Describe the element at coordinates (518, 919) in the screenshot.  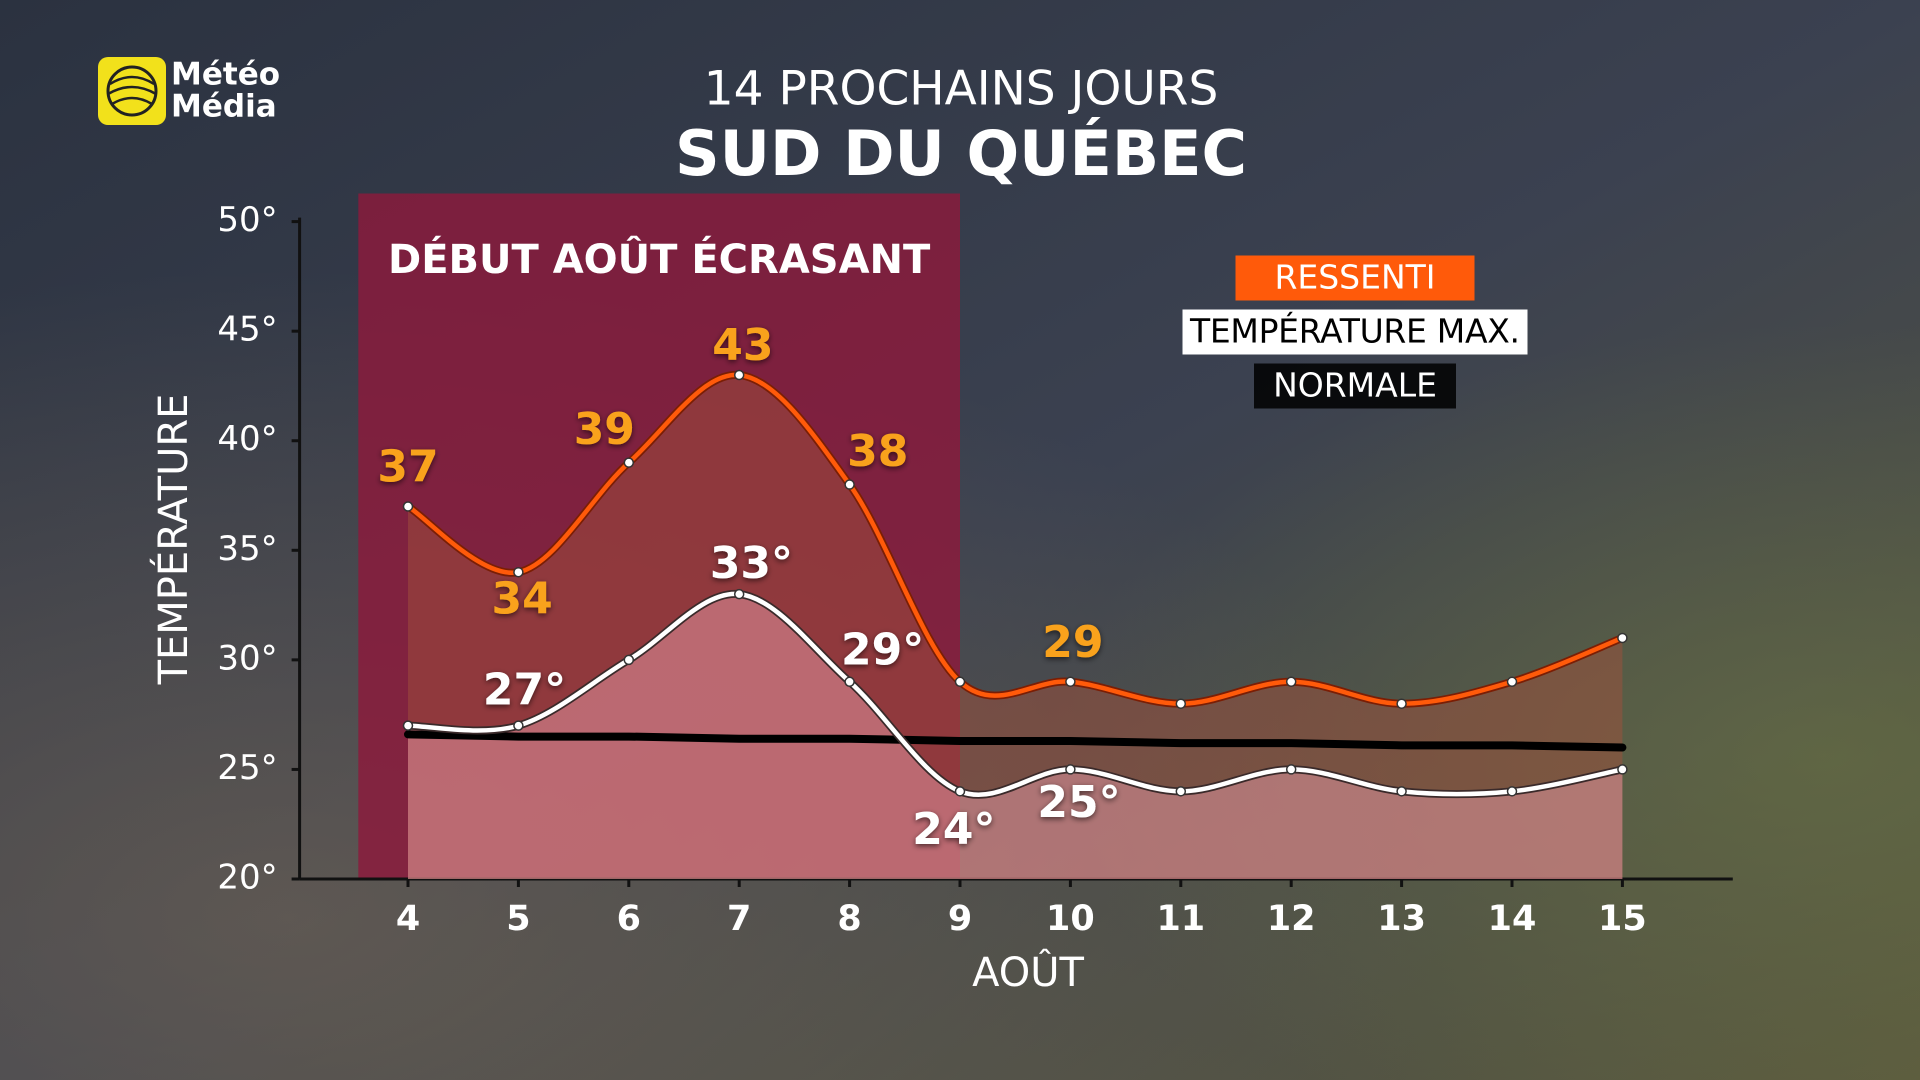
I see `x-tick-label: 5` at that location.